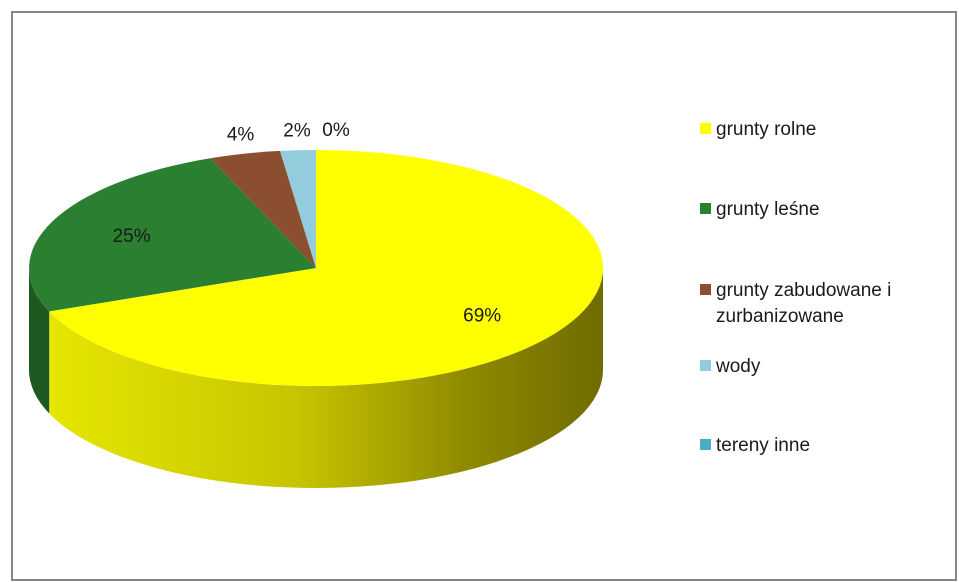 The width and height of the screenshot is (959, 583). I want to click on legend-label: wody, so click(738, 366).